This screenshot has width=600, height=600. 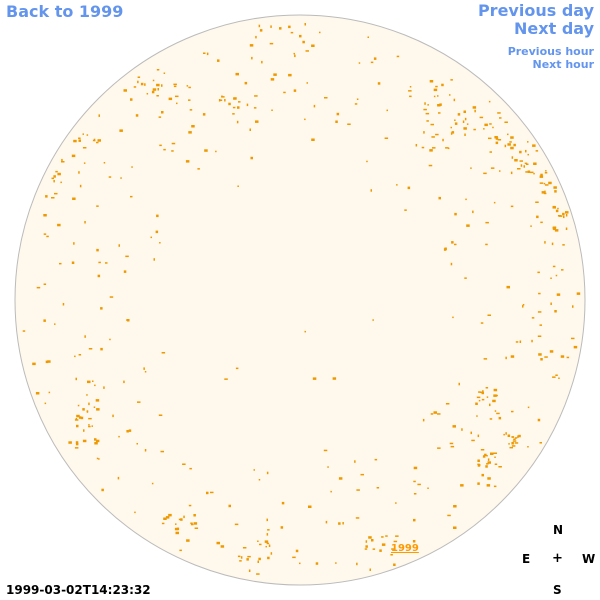 I want to click on previous-day-link: Previous day, so click(x=535, y=10).